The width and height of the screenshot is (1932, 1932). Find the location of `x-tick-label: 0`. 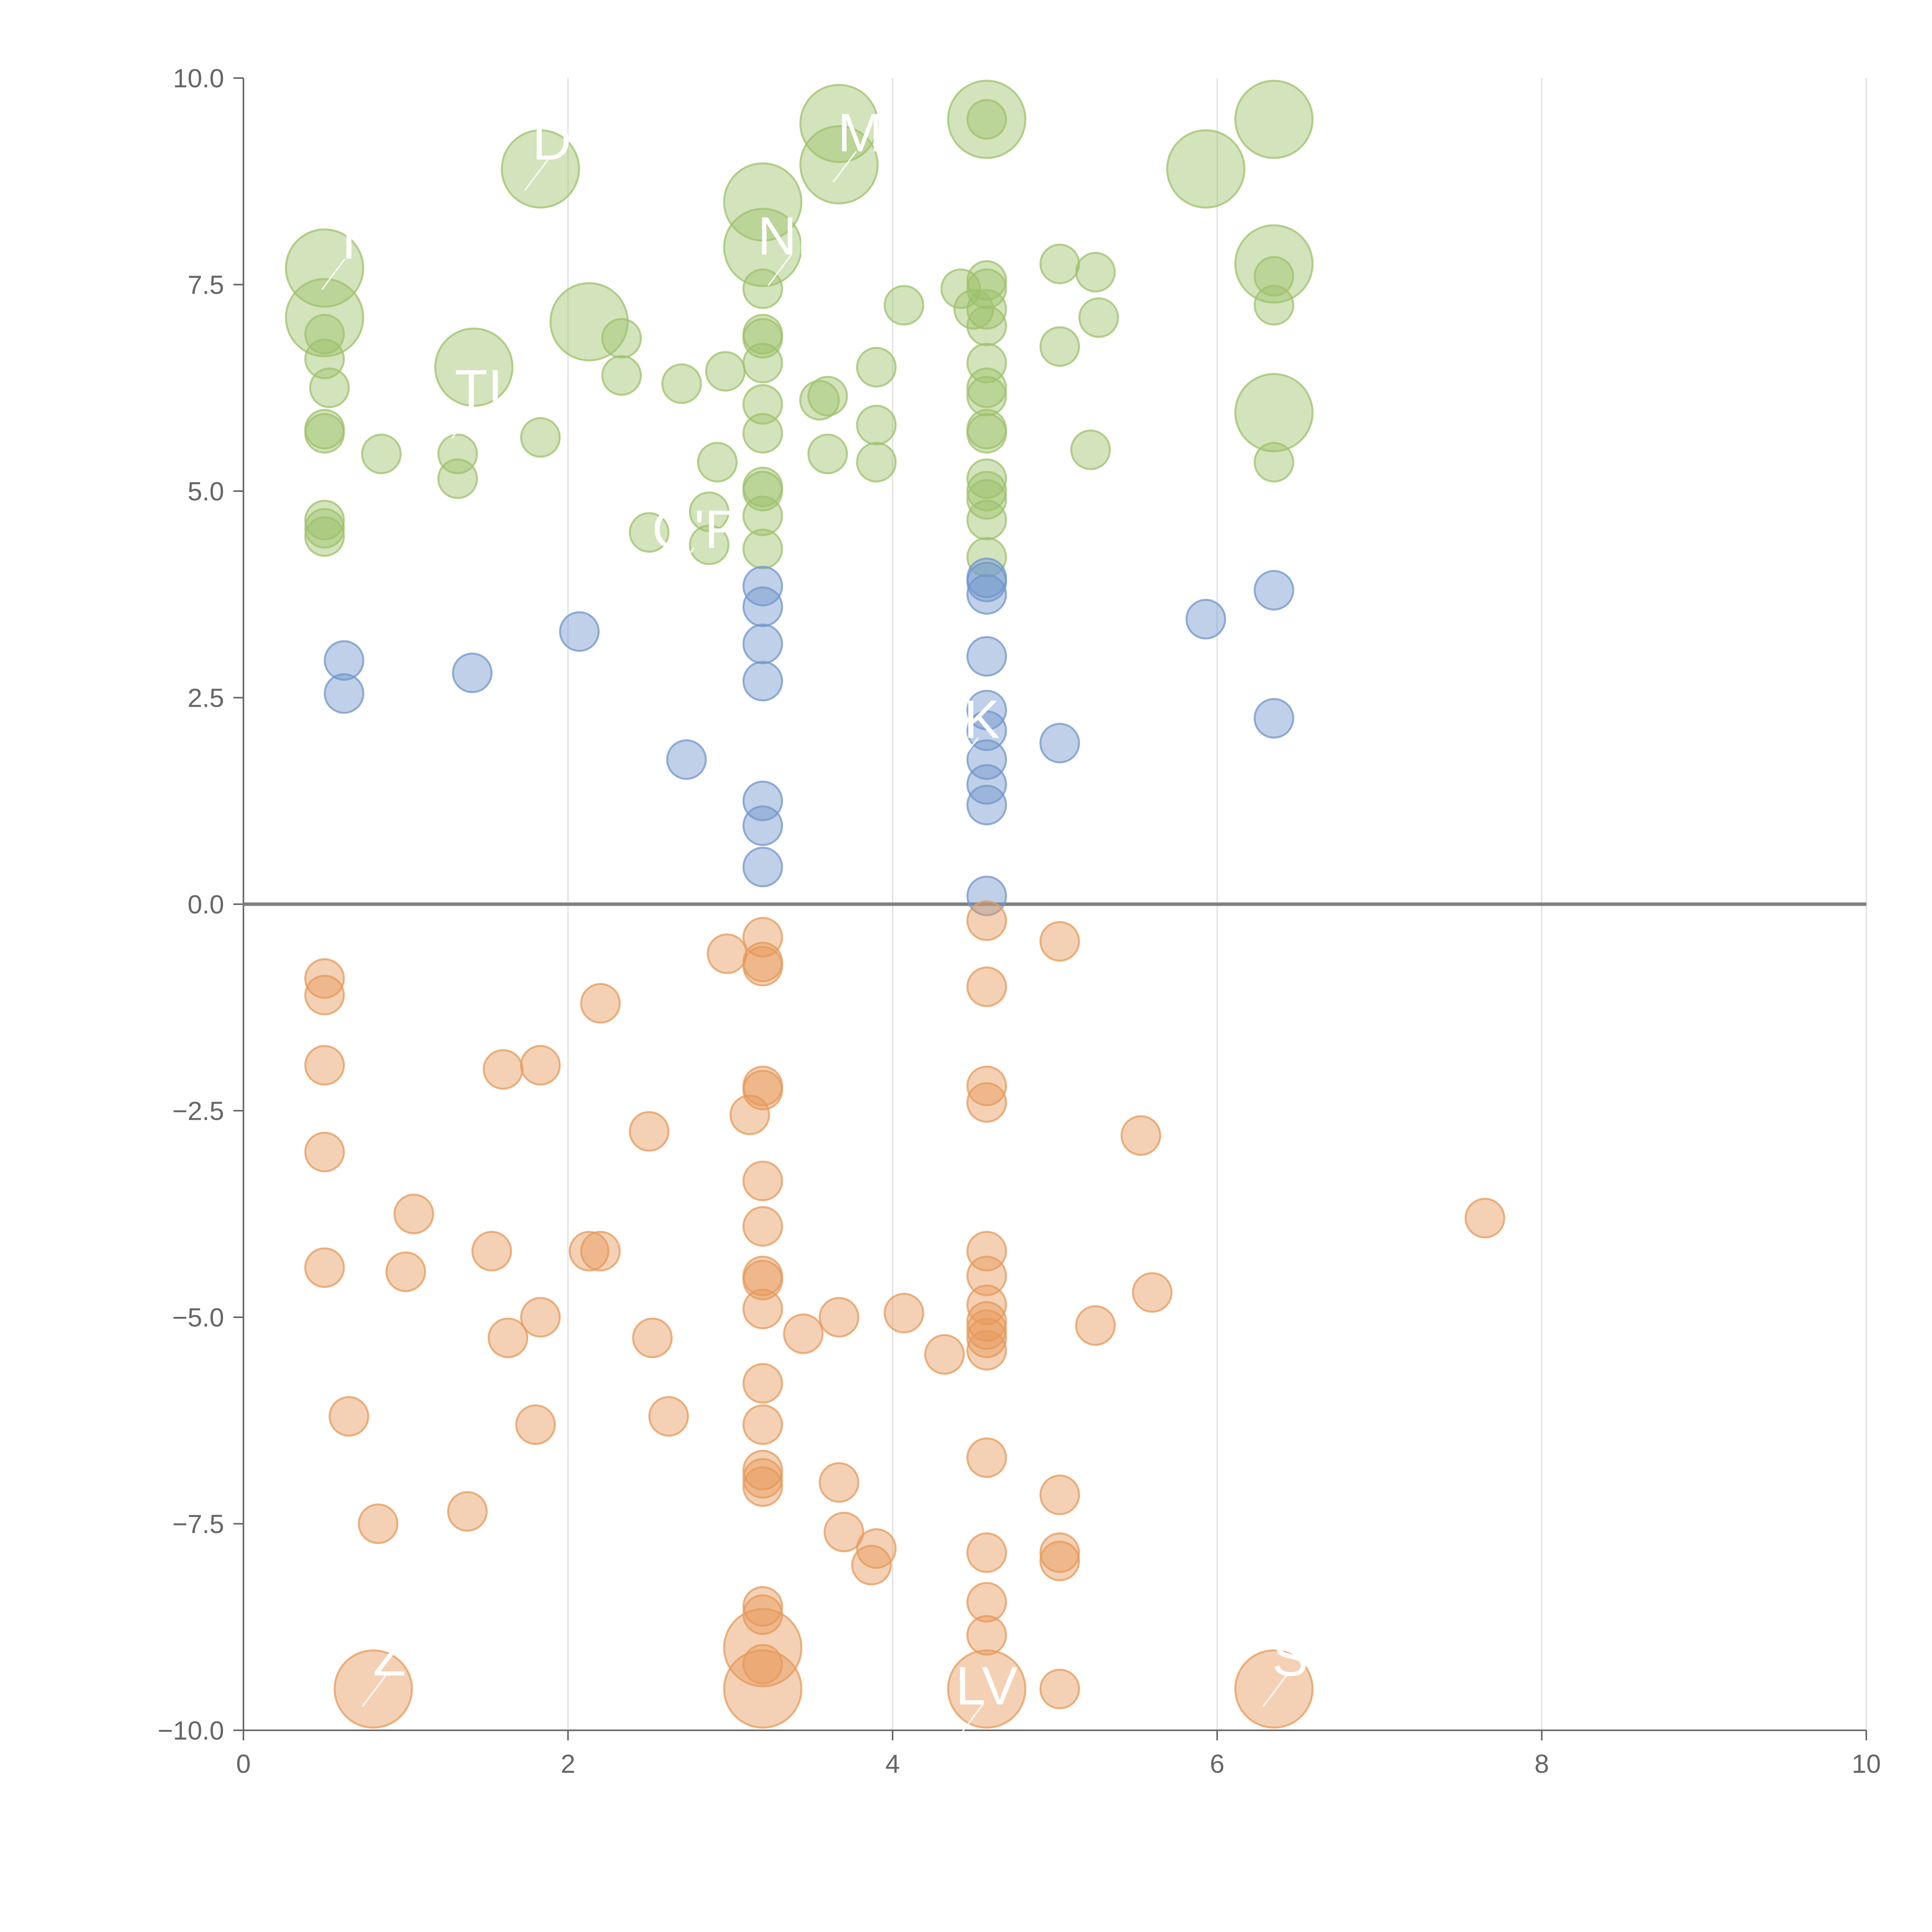

x-tick-label: 0 is located at coordinates (244, 1764).